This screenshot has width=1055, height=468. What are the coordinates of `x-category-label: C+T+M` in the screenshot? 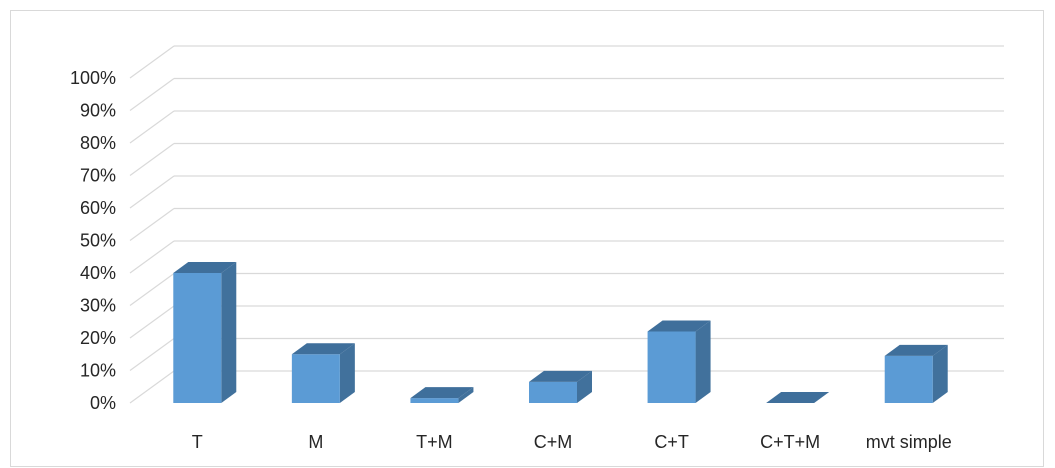 It's located at (790, 442).